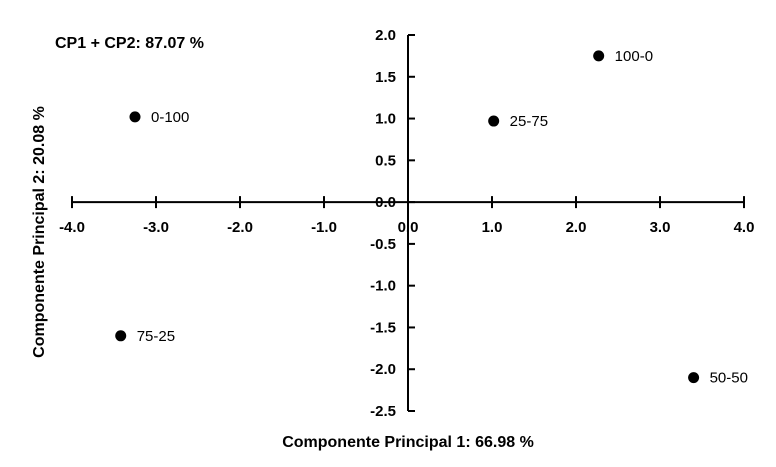  What do you see at coordinates (385, 35) in the screenshot?
I see `y-tick-label: 2.0` at bounding box center [385, 35].